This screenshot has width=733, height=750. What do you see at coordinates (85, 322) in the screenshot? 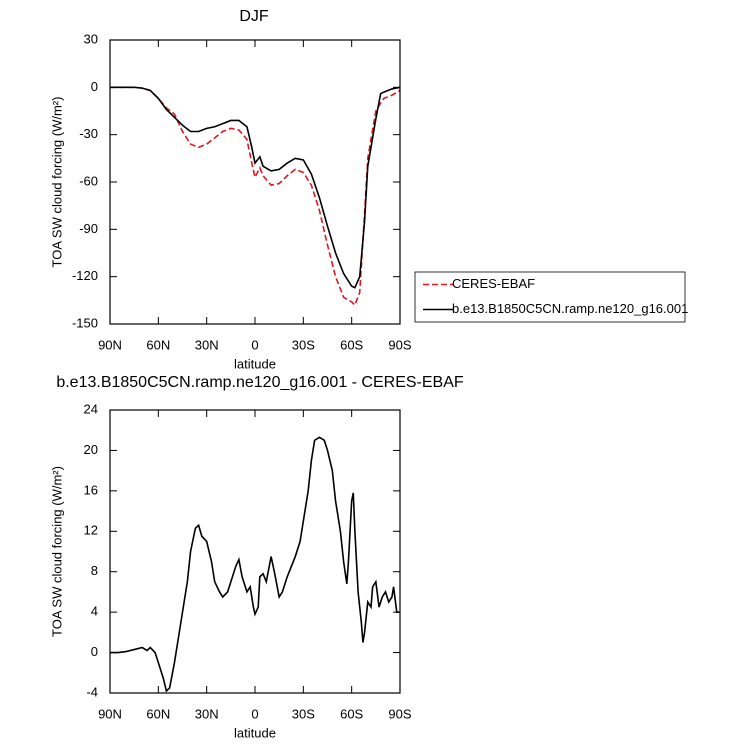
I see `y-tick-label: -150` at bounding box center [85, 322].